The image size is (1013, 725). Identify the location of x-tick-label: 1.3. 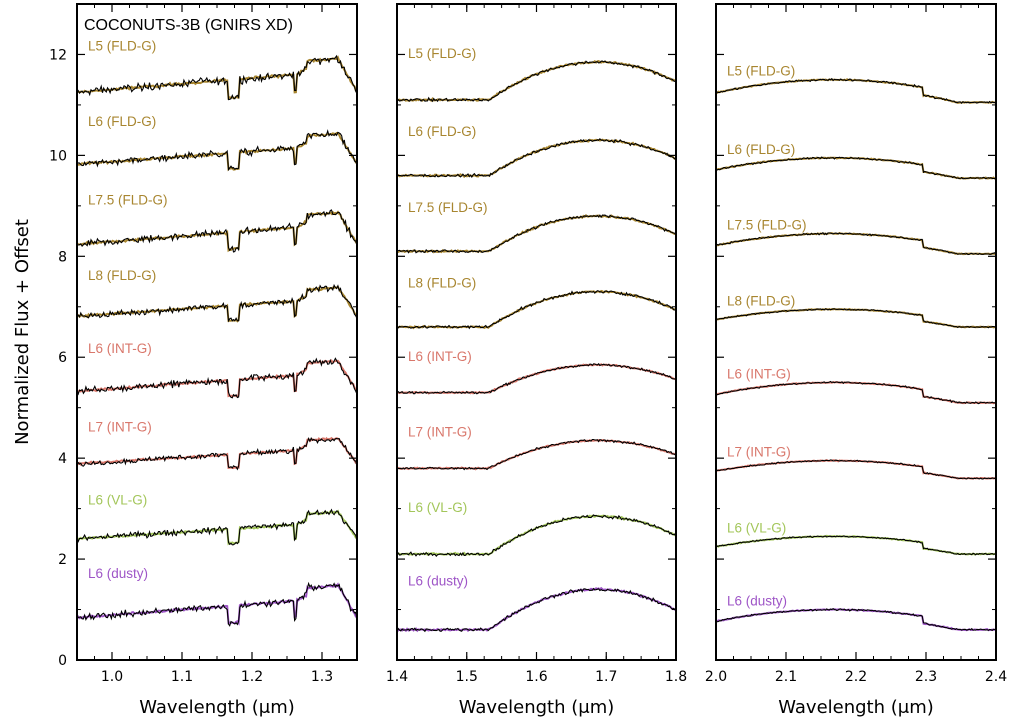
(322, 677).